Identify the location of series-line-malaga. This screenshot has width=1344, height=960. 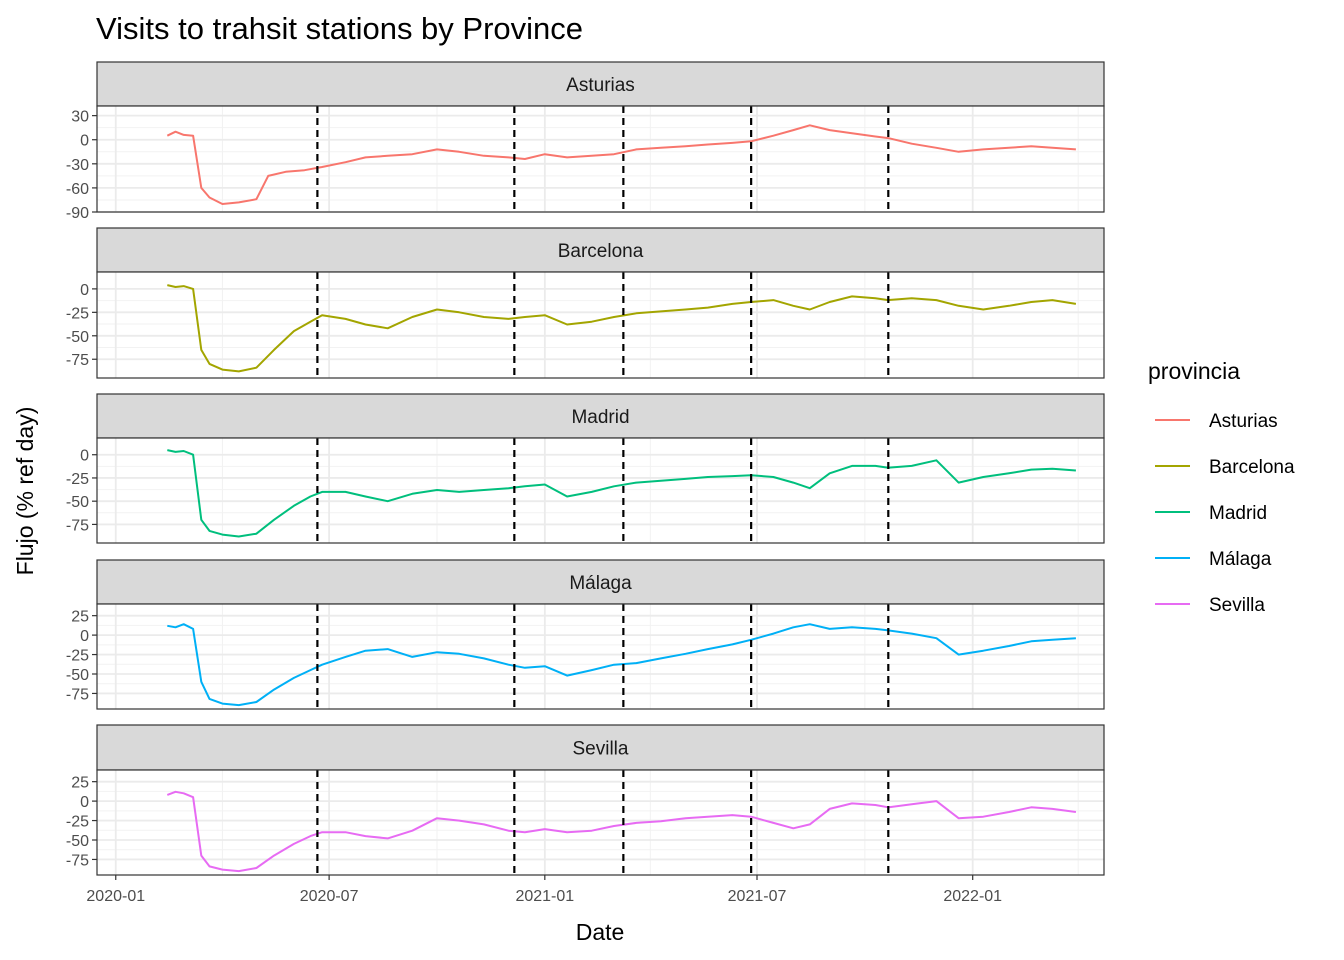
(621, 665).